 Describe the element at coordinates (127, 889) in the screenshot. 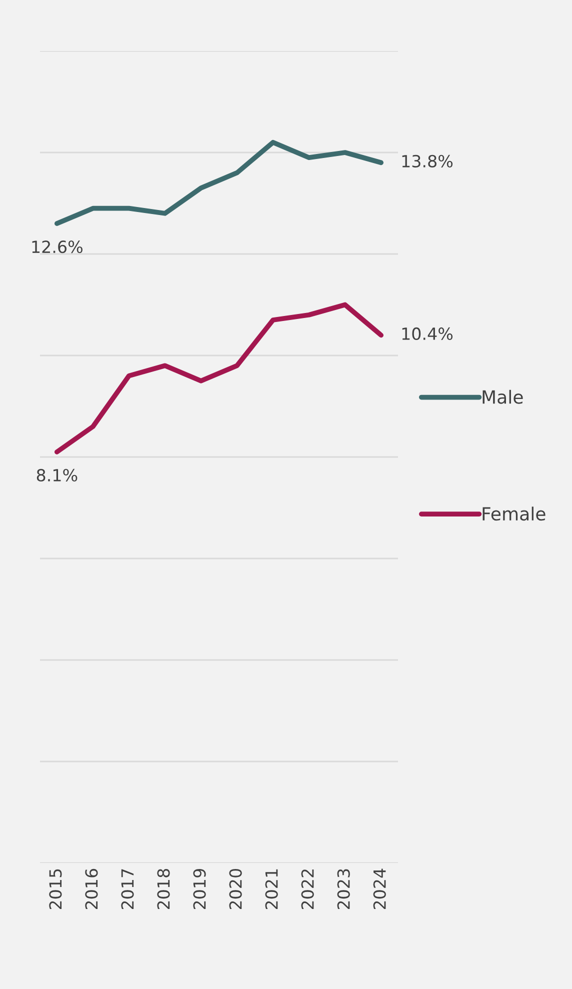

I see `x-tick-label: 2017` at that location.